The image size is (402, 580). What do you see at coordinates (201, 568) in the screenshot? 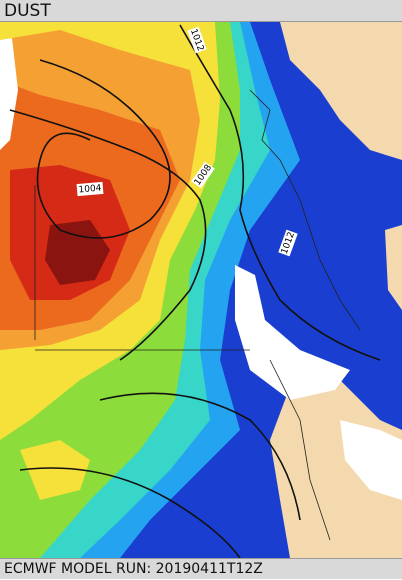
I see `footer-text: ECMWF MODEL RUN: 20190411T12Z` at bounding box center [201, 568].